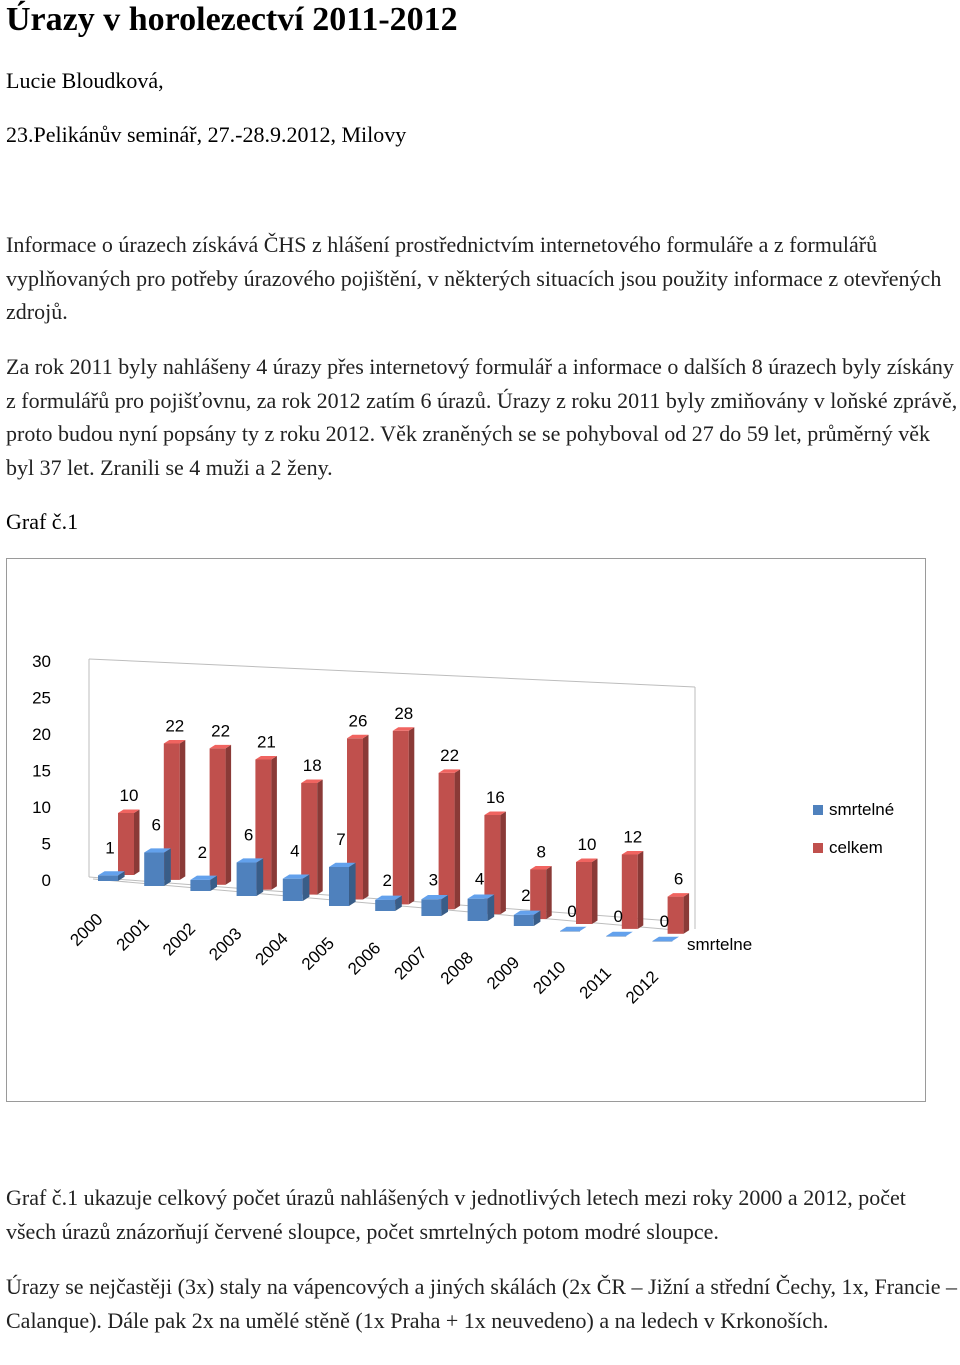 The height and width of the screenshot is (1365, 960). What do you see at coordinates (595, 891) in the screenshot?
I see `bar-celkem-2010-side` at bounding box center [595, 891].